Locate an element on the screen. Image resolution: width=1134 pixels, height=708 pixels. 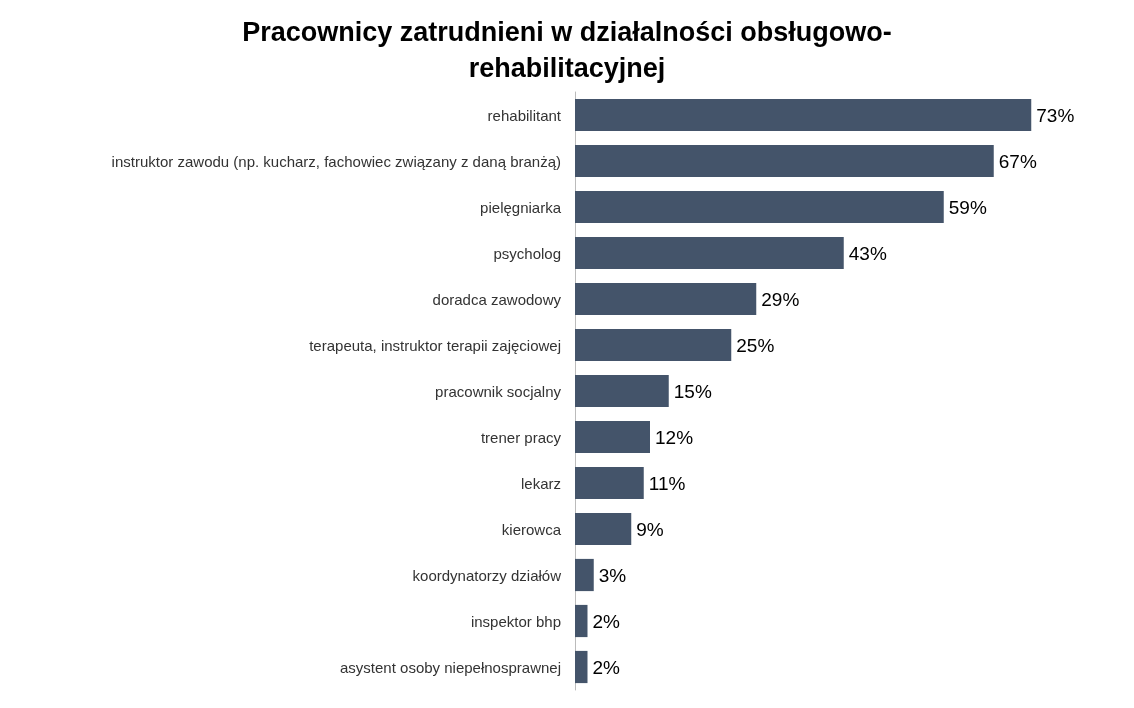
y-tick-label: inspektor bhp is located at coordinates (515, 621).